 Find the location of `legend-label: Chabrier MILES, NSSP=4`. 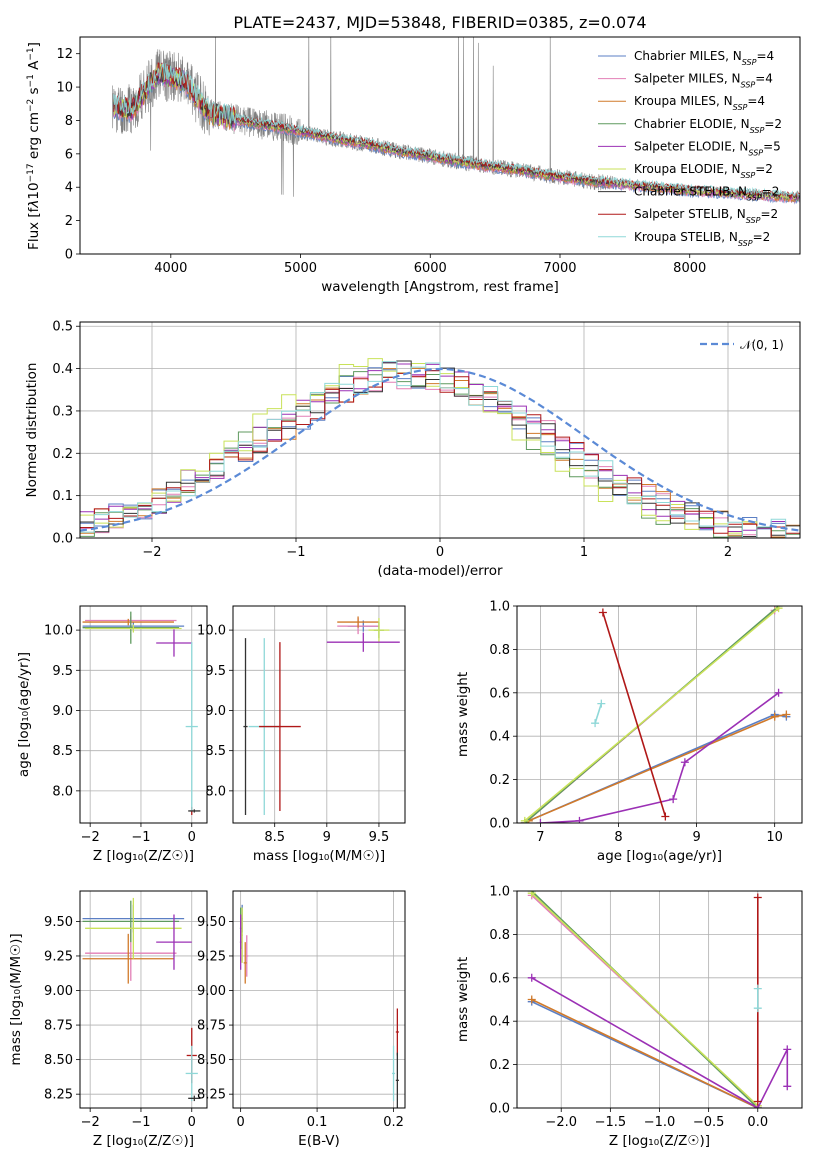

legend-label: Chabrier MILES, NSSP=4 is located at coordinates (704, 58).